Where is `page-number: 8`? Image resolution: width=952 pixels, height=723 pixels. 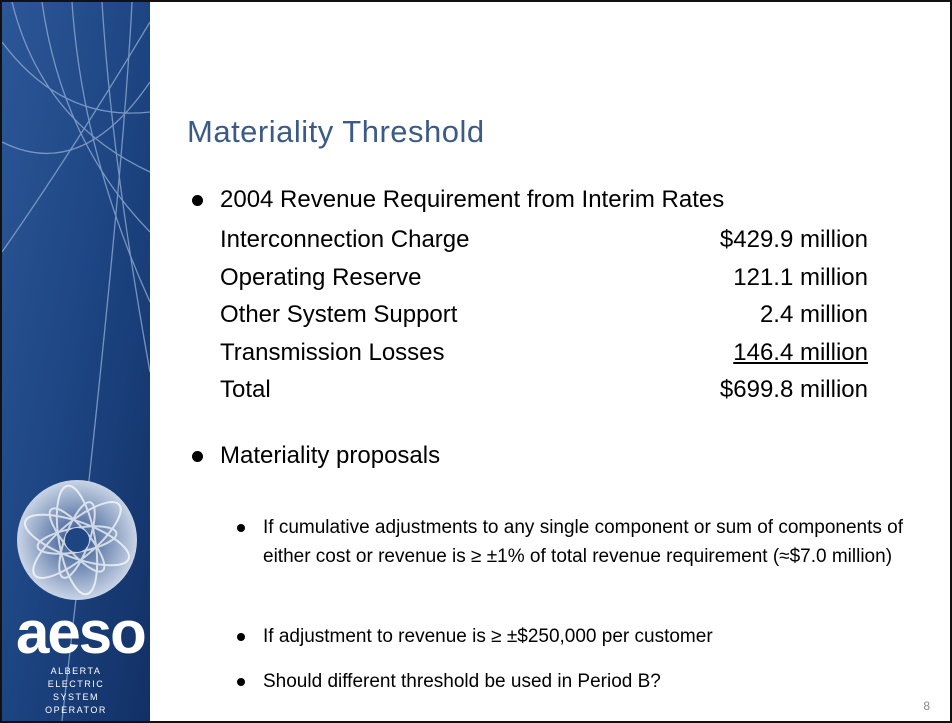 page-number: 8 is located at coordinates (926, 706).